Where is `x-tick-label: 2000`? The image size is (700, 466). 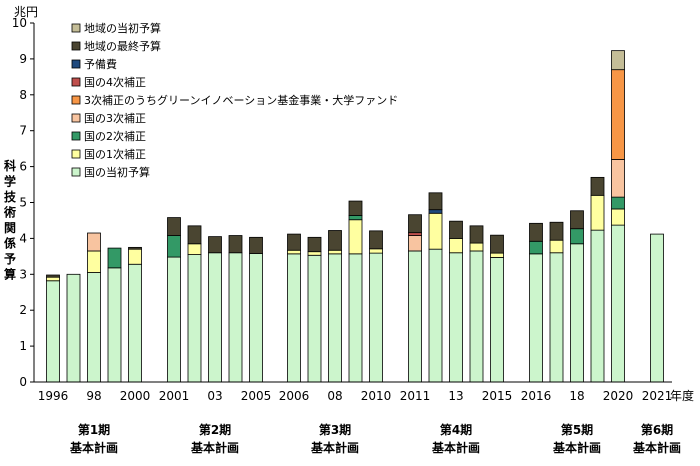
x-tick-label: 2000 is located at coordinates (135, 396).